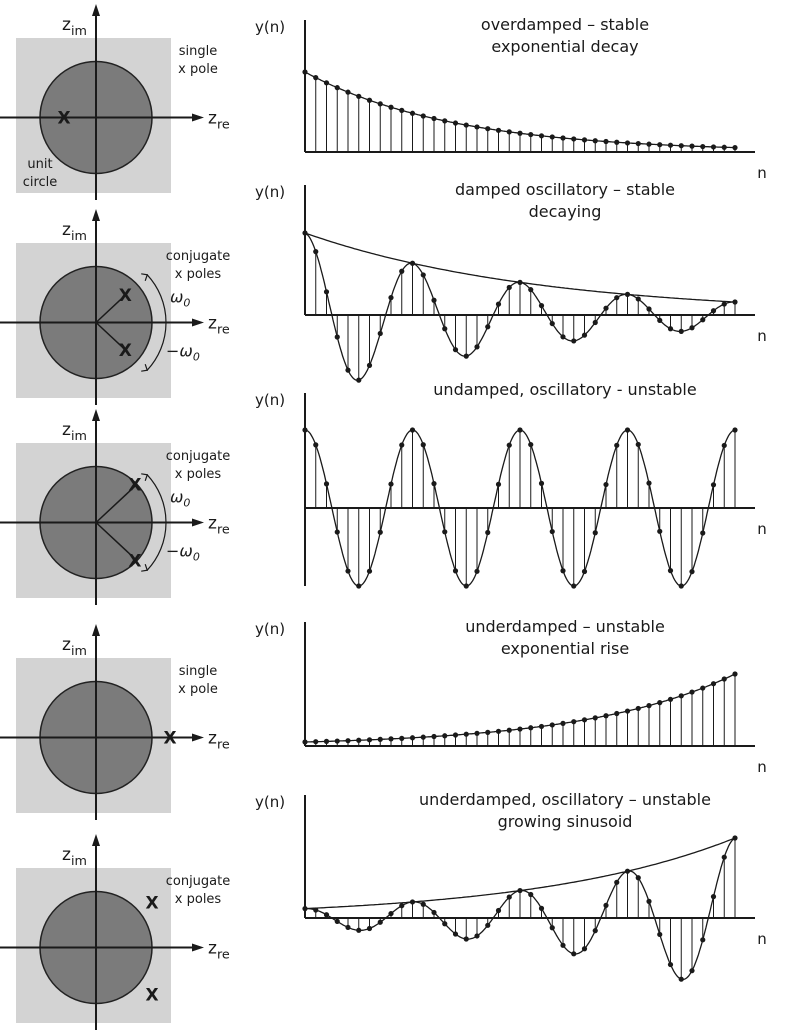  What do you see at coordinates (198, 474) in the screenshot?
I see `pole-label-line2: x poles` at bounding box center [198, 474].